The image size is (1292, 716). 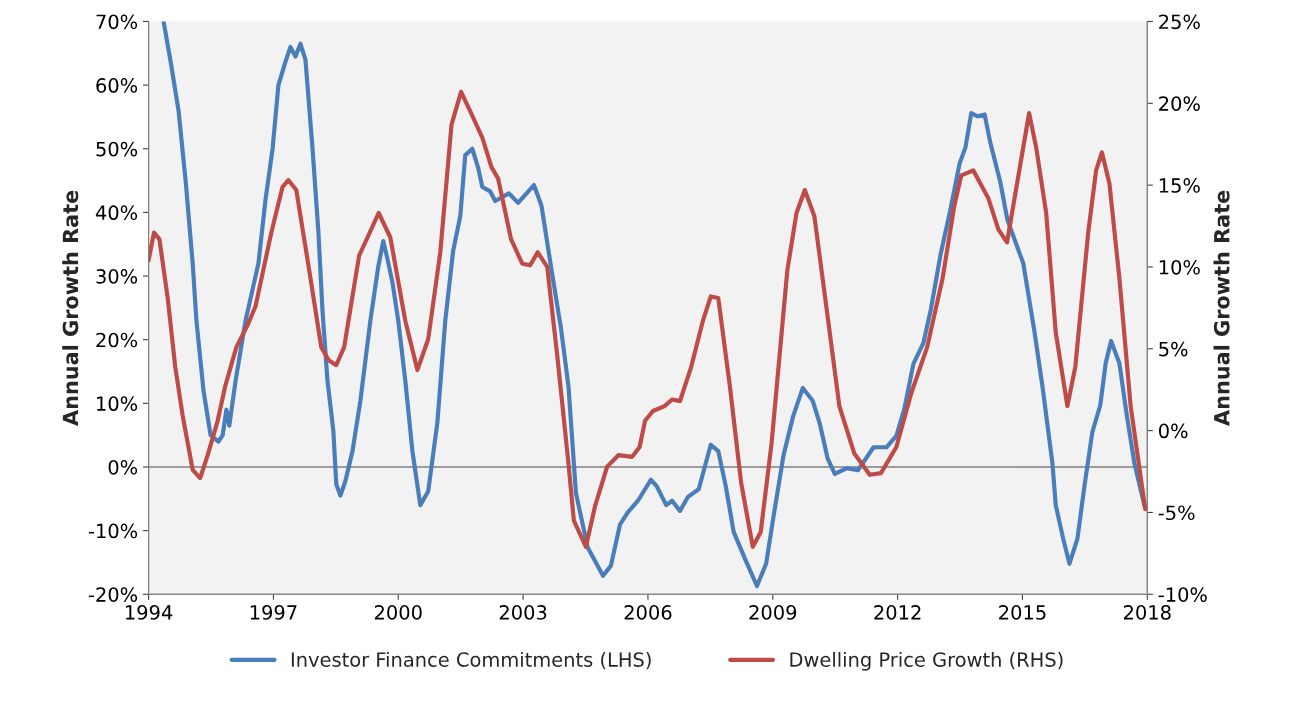 What do you see at coordinates (398, 612) in the screenshot?
I see `x-tick-label: 2000` at bounding box center [398, 612].